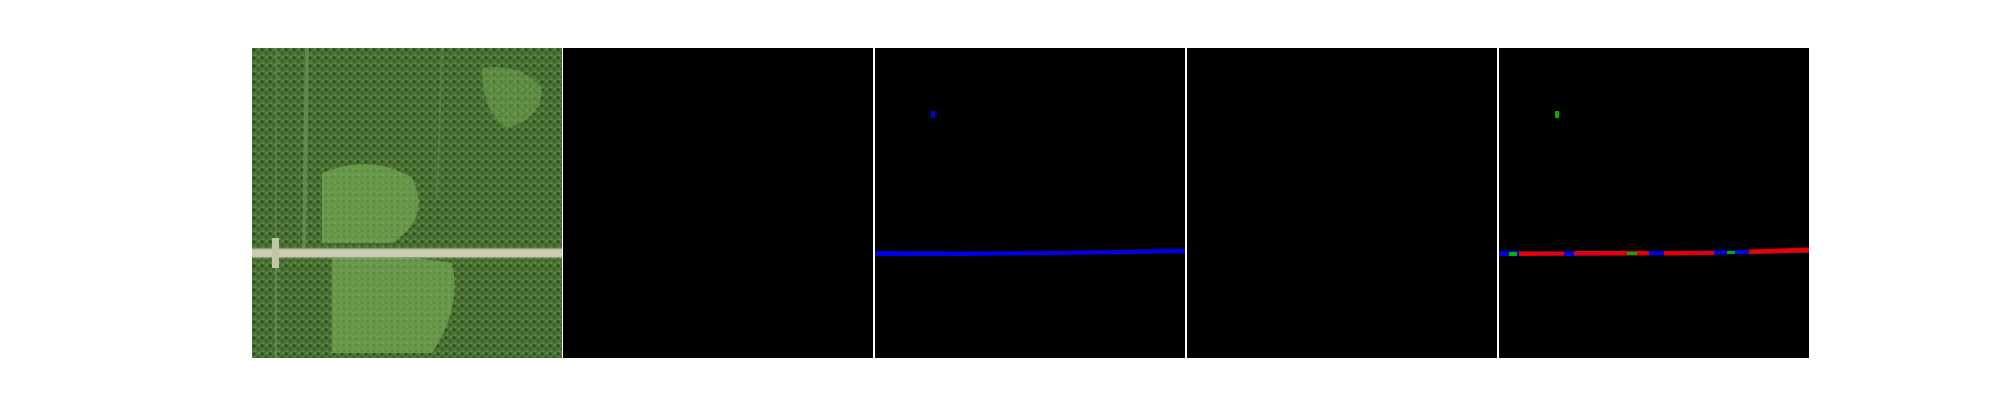 Image resolution: width=2000 pixels, height=400 pixels. I want to click on road-junction, so click(275, 253).